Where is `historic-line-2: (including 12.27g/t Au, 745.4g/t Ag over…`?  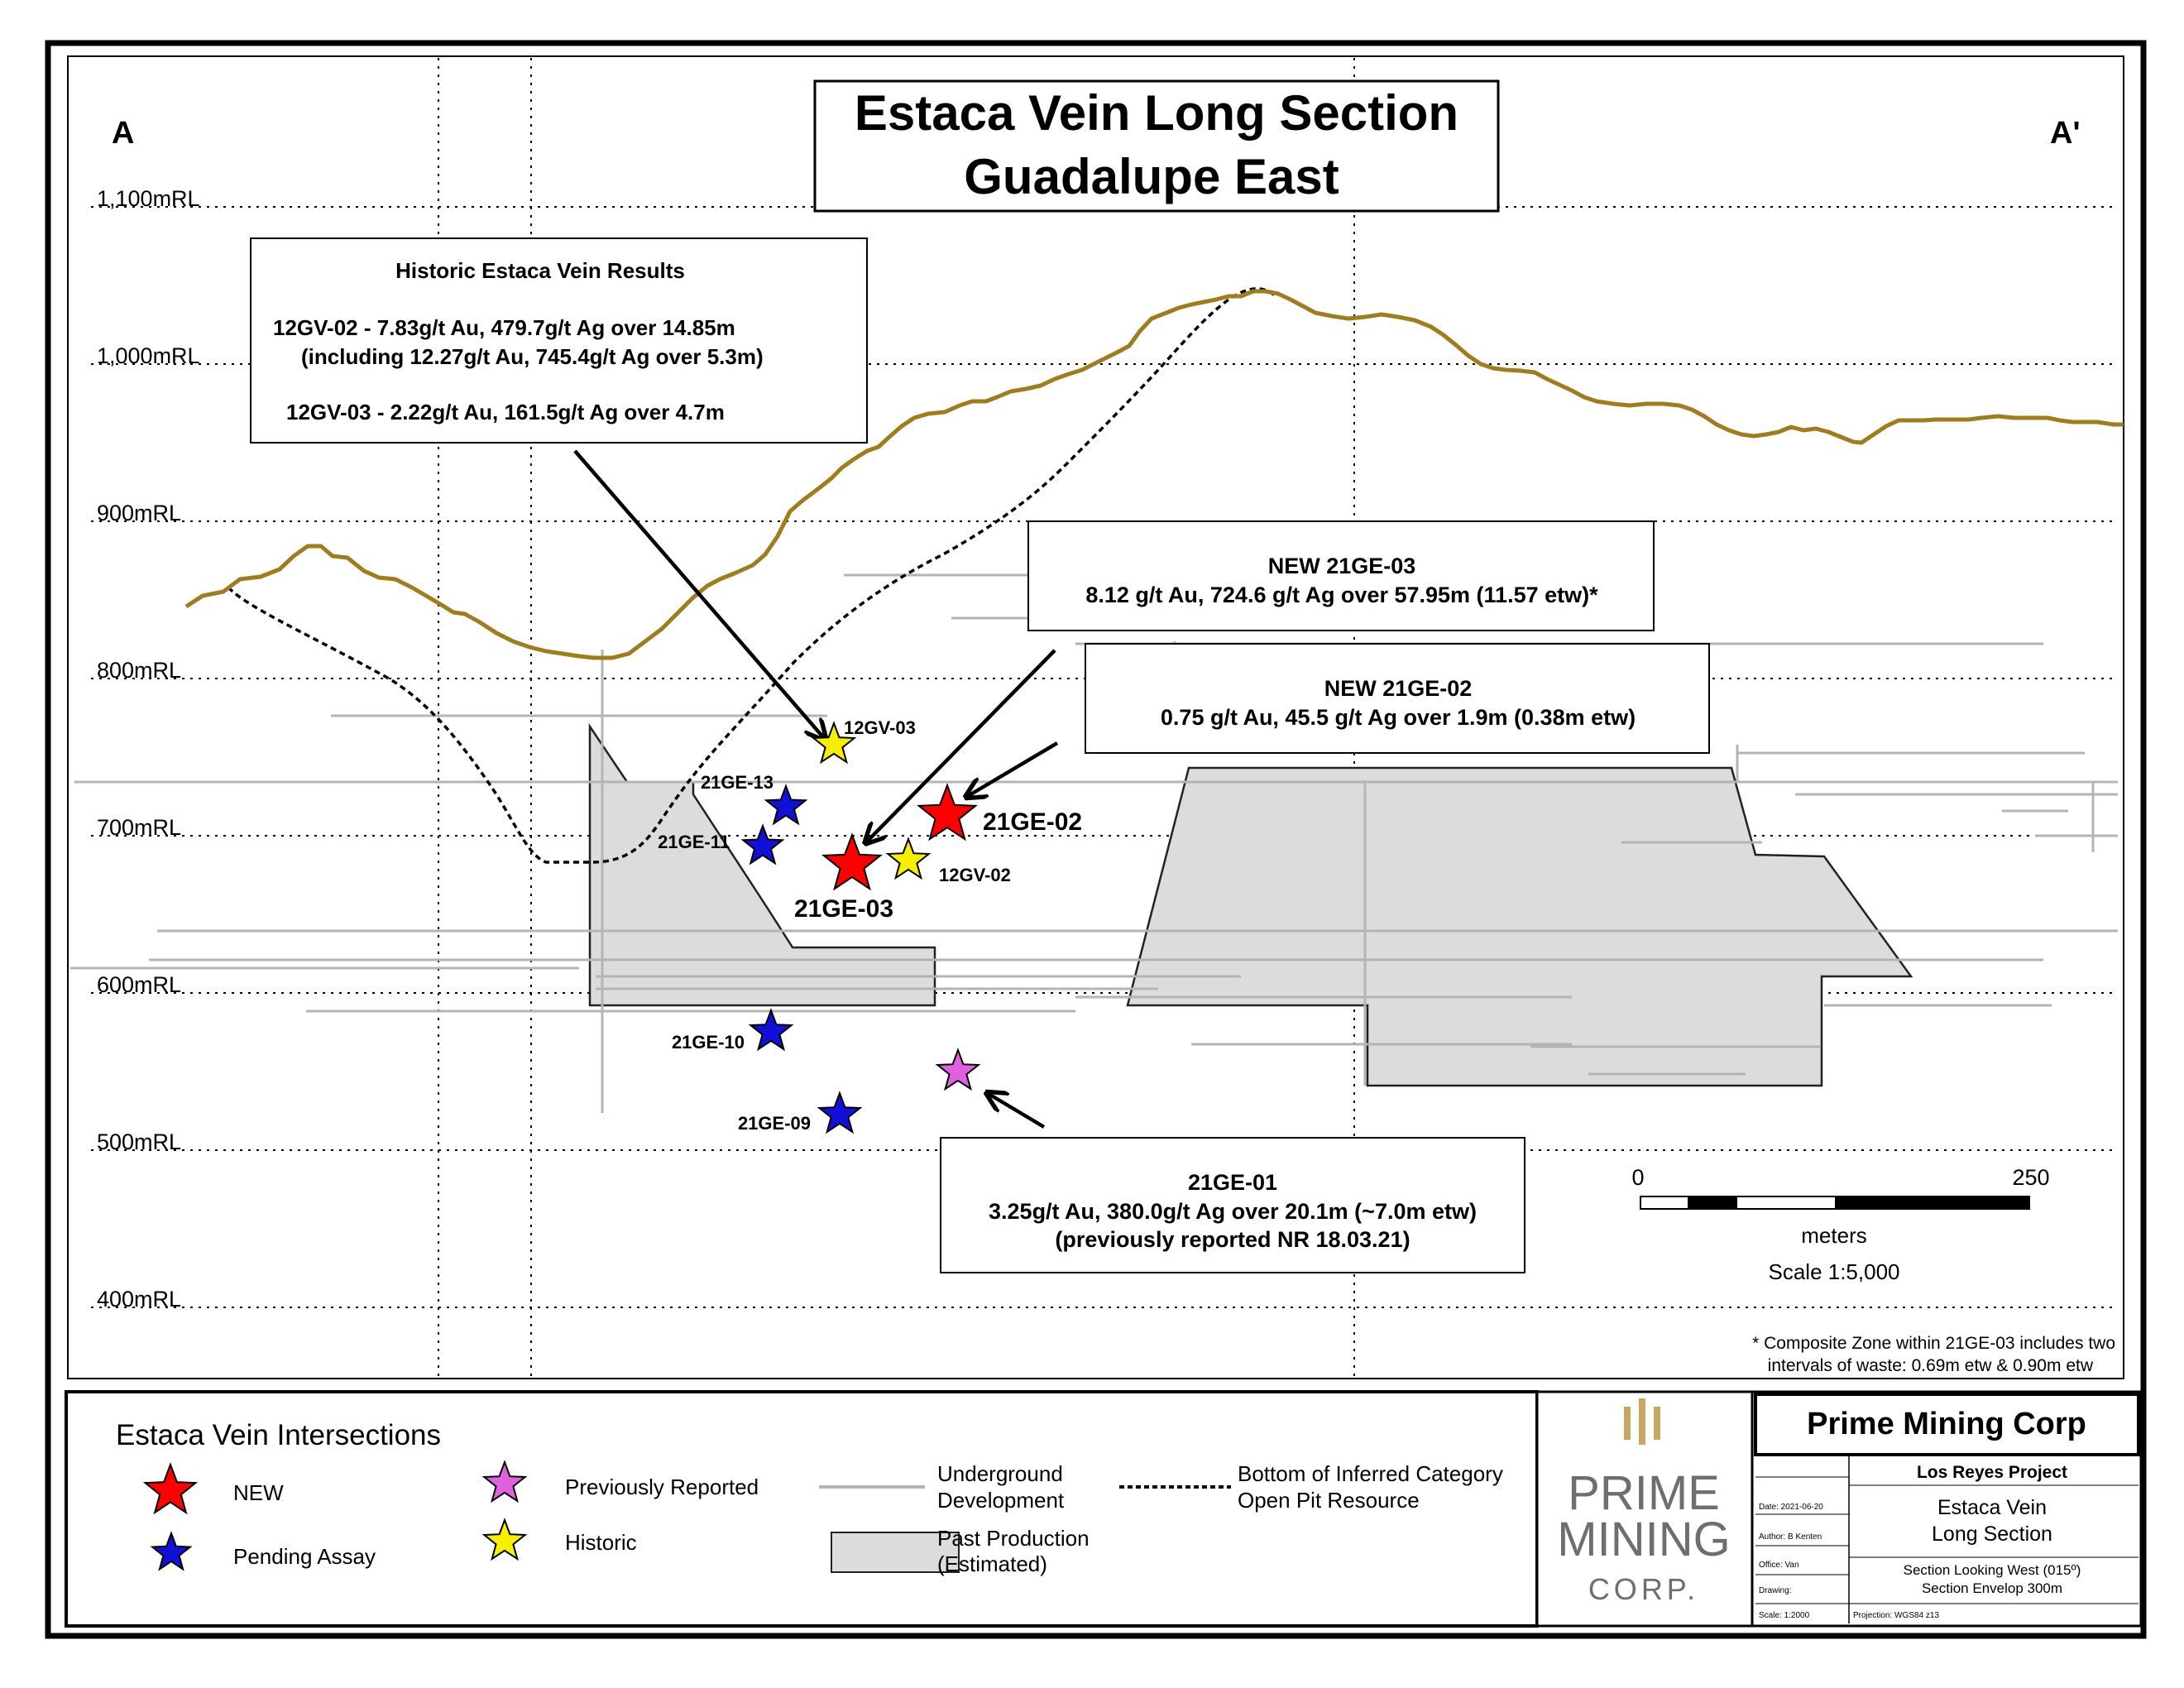
historic-line-2: (including 12.27g/t Au, 745.4g/t Ag over… is located at coordinates (532, 356).